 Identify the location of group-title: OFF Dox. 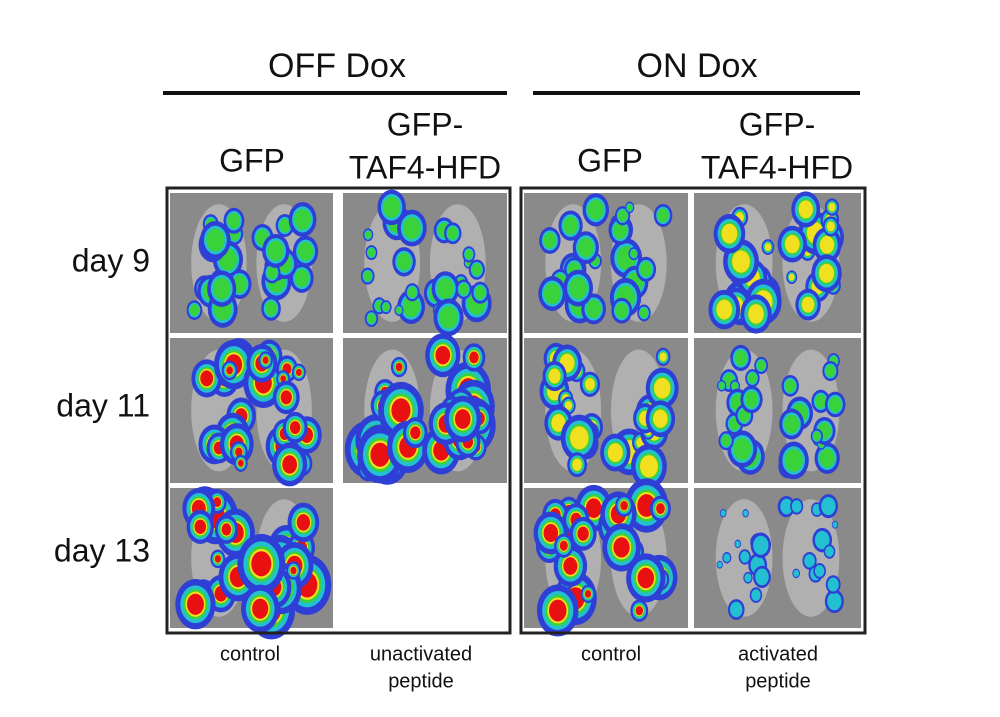
(337, 66).